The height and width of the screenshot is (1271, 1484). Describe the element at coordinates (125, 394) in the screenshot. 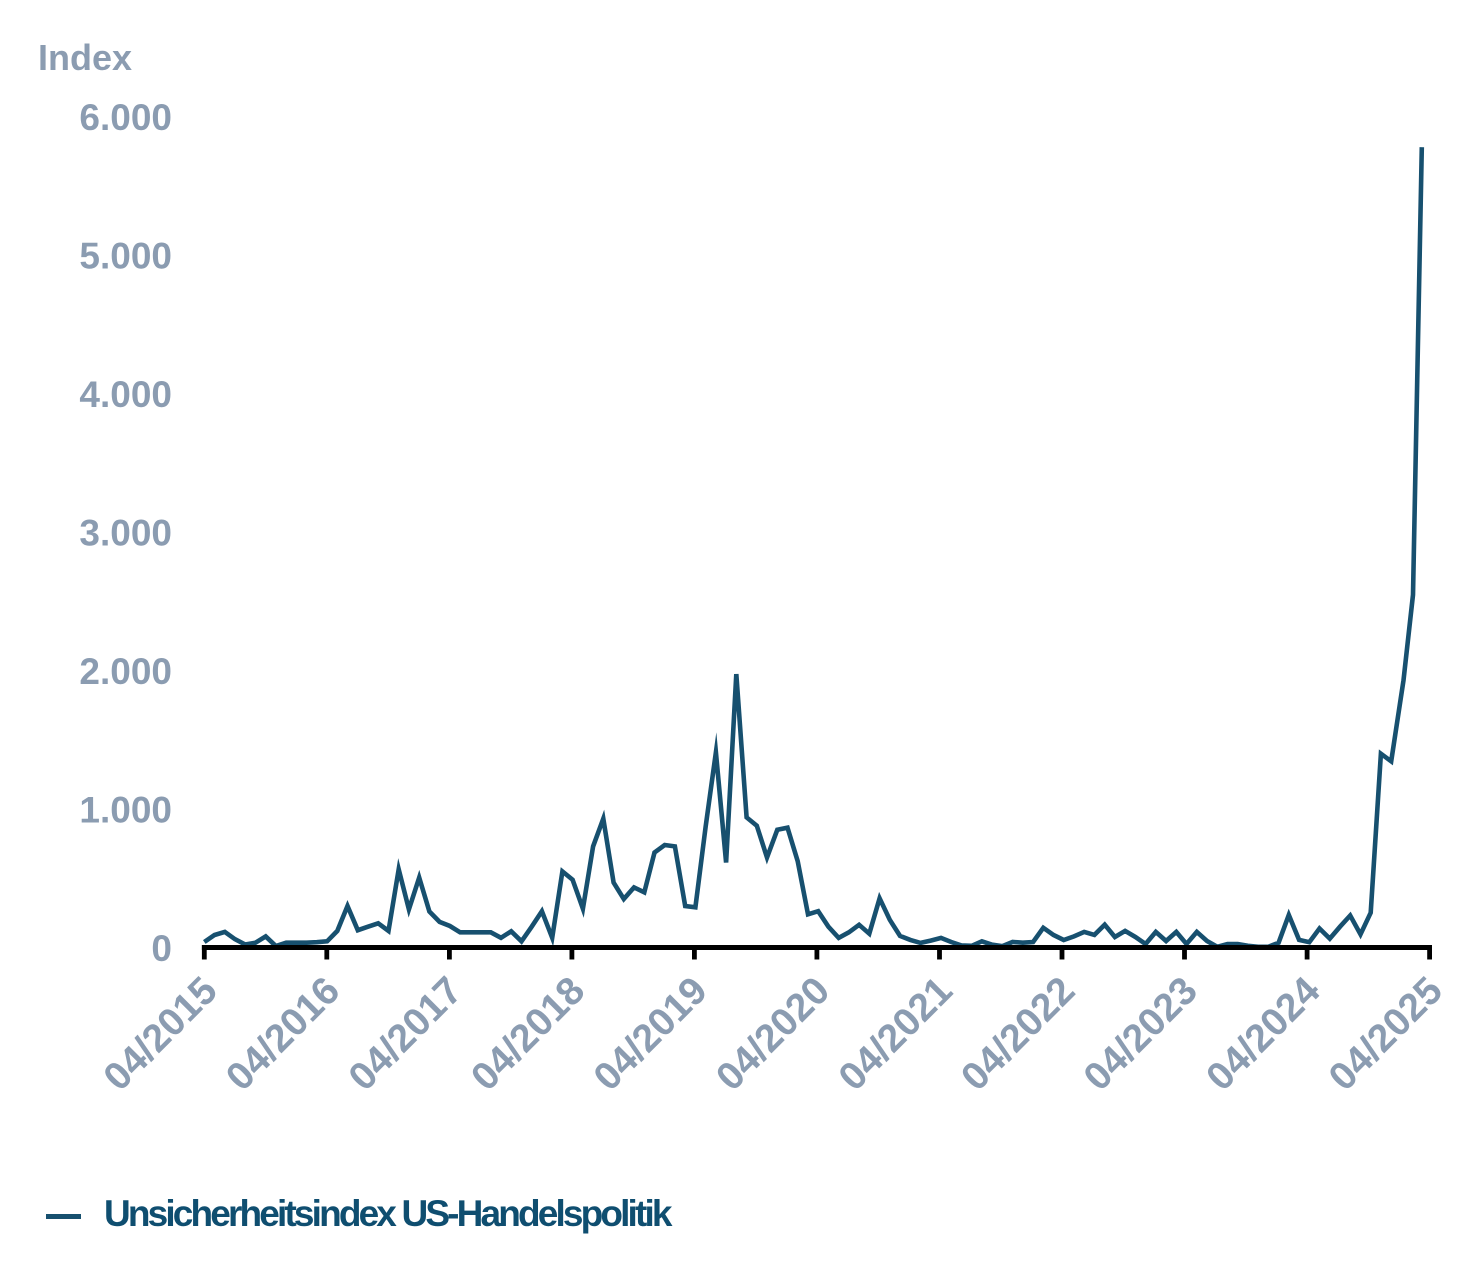

I see `svg-text: 4.000` at that location.